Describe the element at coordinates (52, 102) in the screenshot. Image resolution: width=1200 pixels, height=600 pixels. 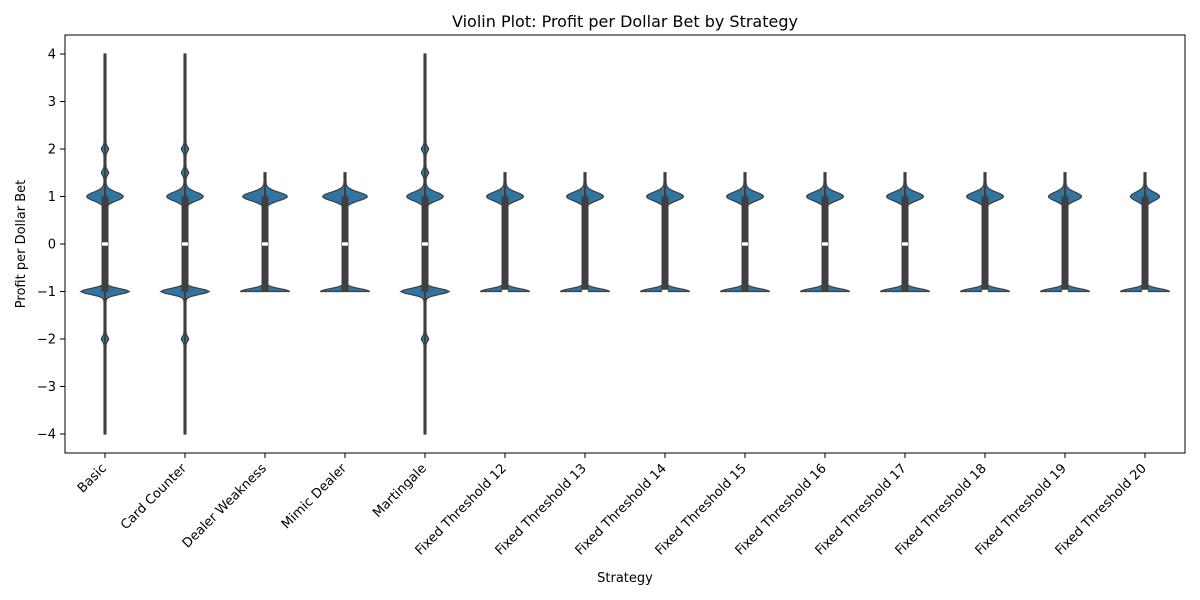
I see `y-tick-label: 3` at that location.